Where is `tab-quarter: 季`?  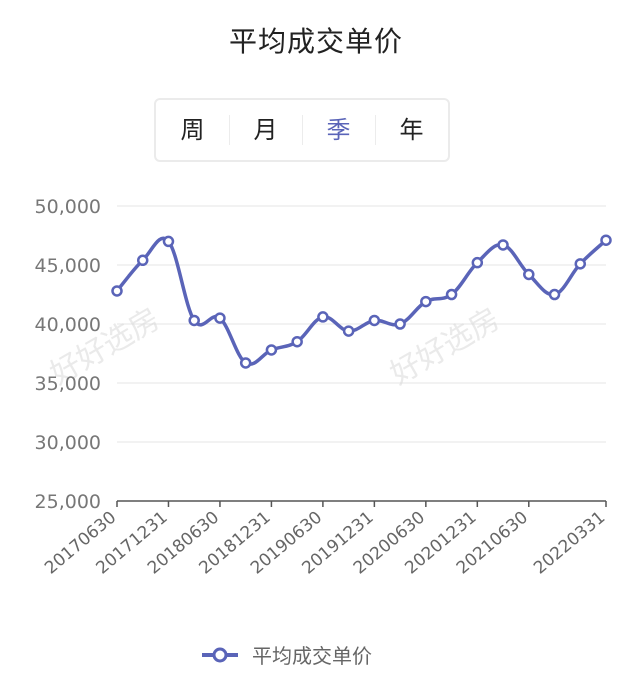
tab-quarter: 季 is located at coordinates (338, 130).